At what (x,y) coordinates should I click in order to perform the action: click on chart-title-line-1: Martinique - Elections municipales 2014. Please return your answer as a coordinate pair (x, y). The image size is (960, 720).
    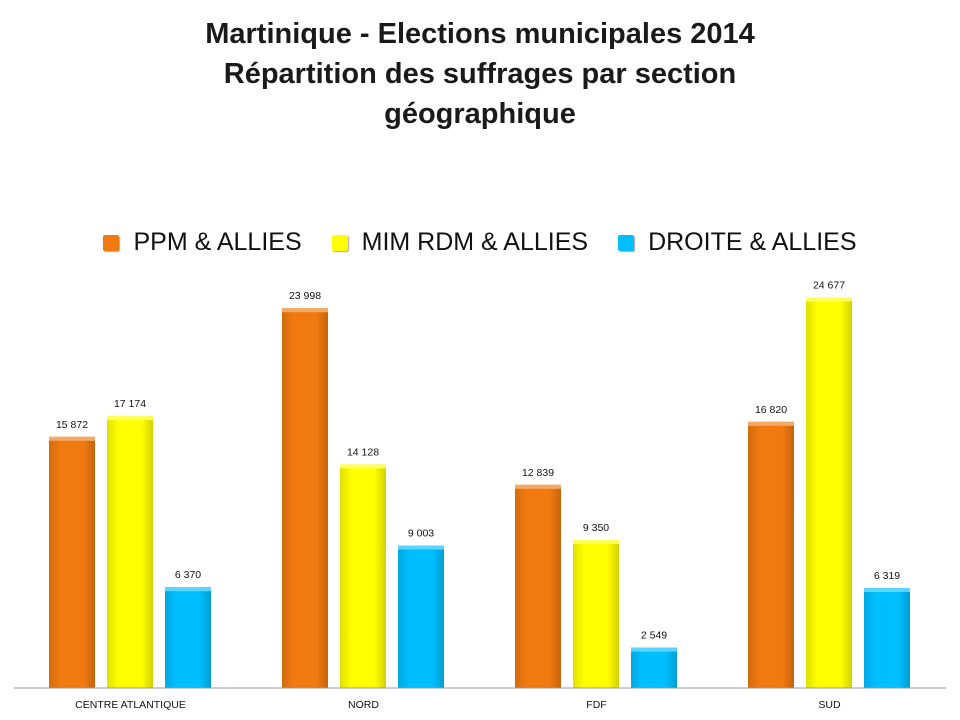
    Looking at the image, I should click on (480, 34).